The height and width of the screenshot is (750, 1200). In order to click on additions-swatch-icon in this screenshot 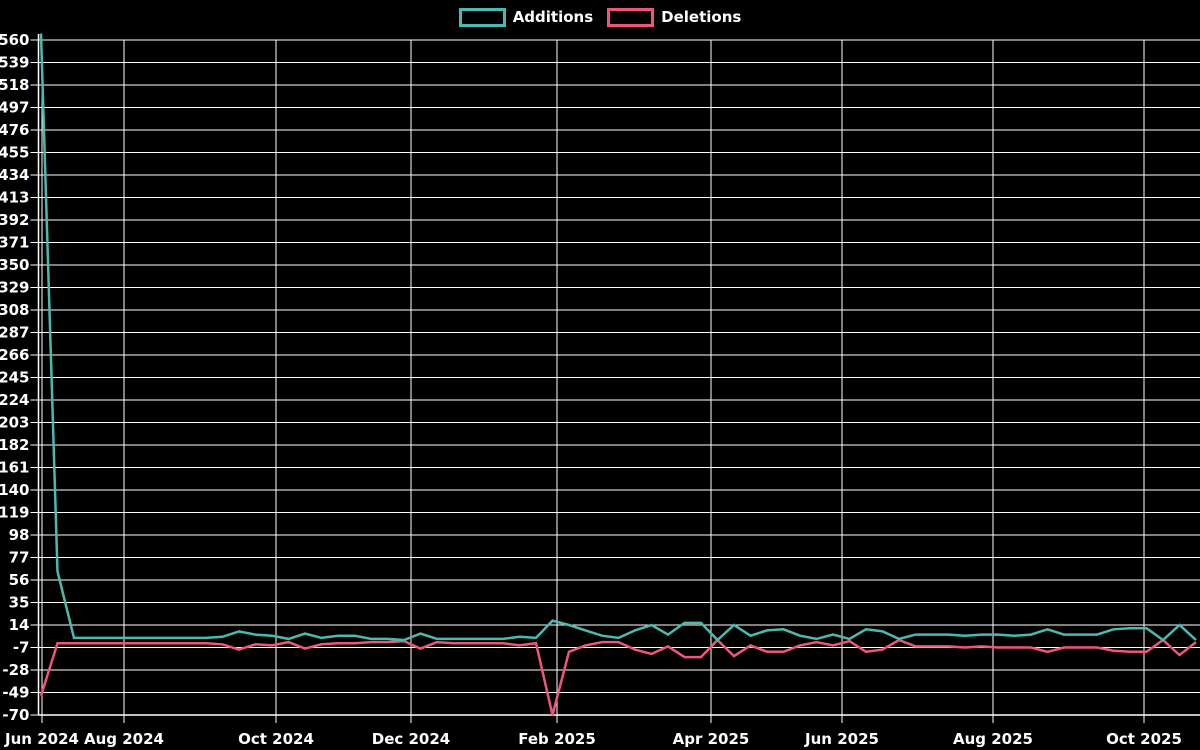, I will do `click(482, 17)`.